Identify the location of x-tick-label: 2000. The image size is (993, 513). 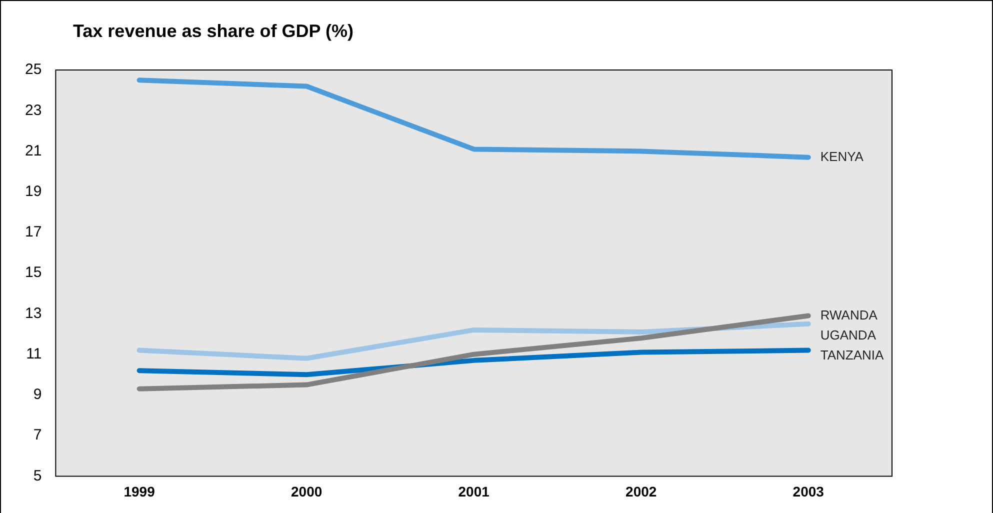
(306, 491).